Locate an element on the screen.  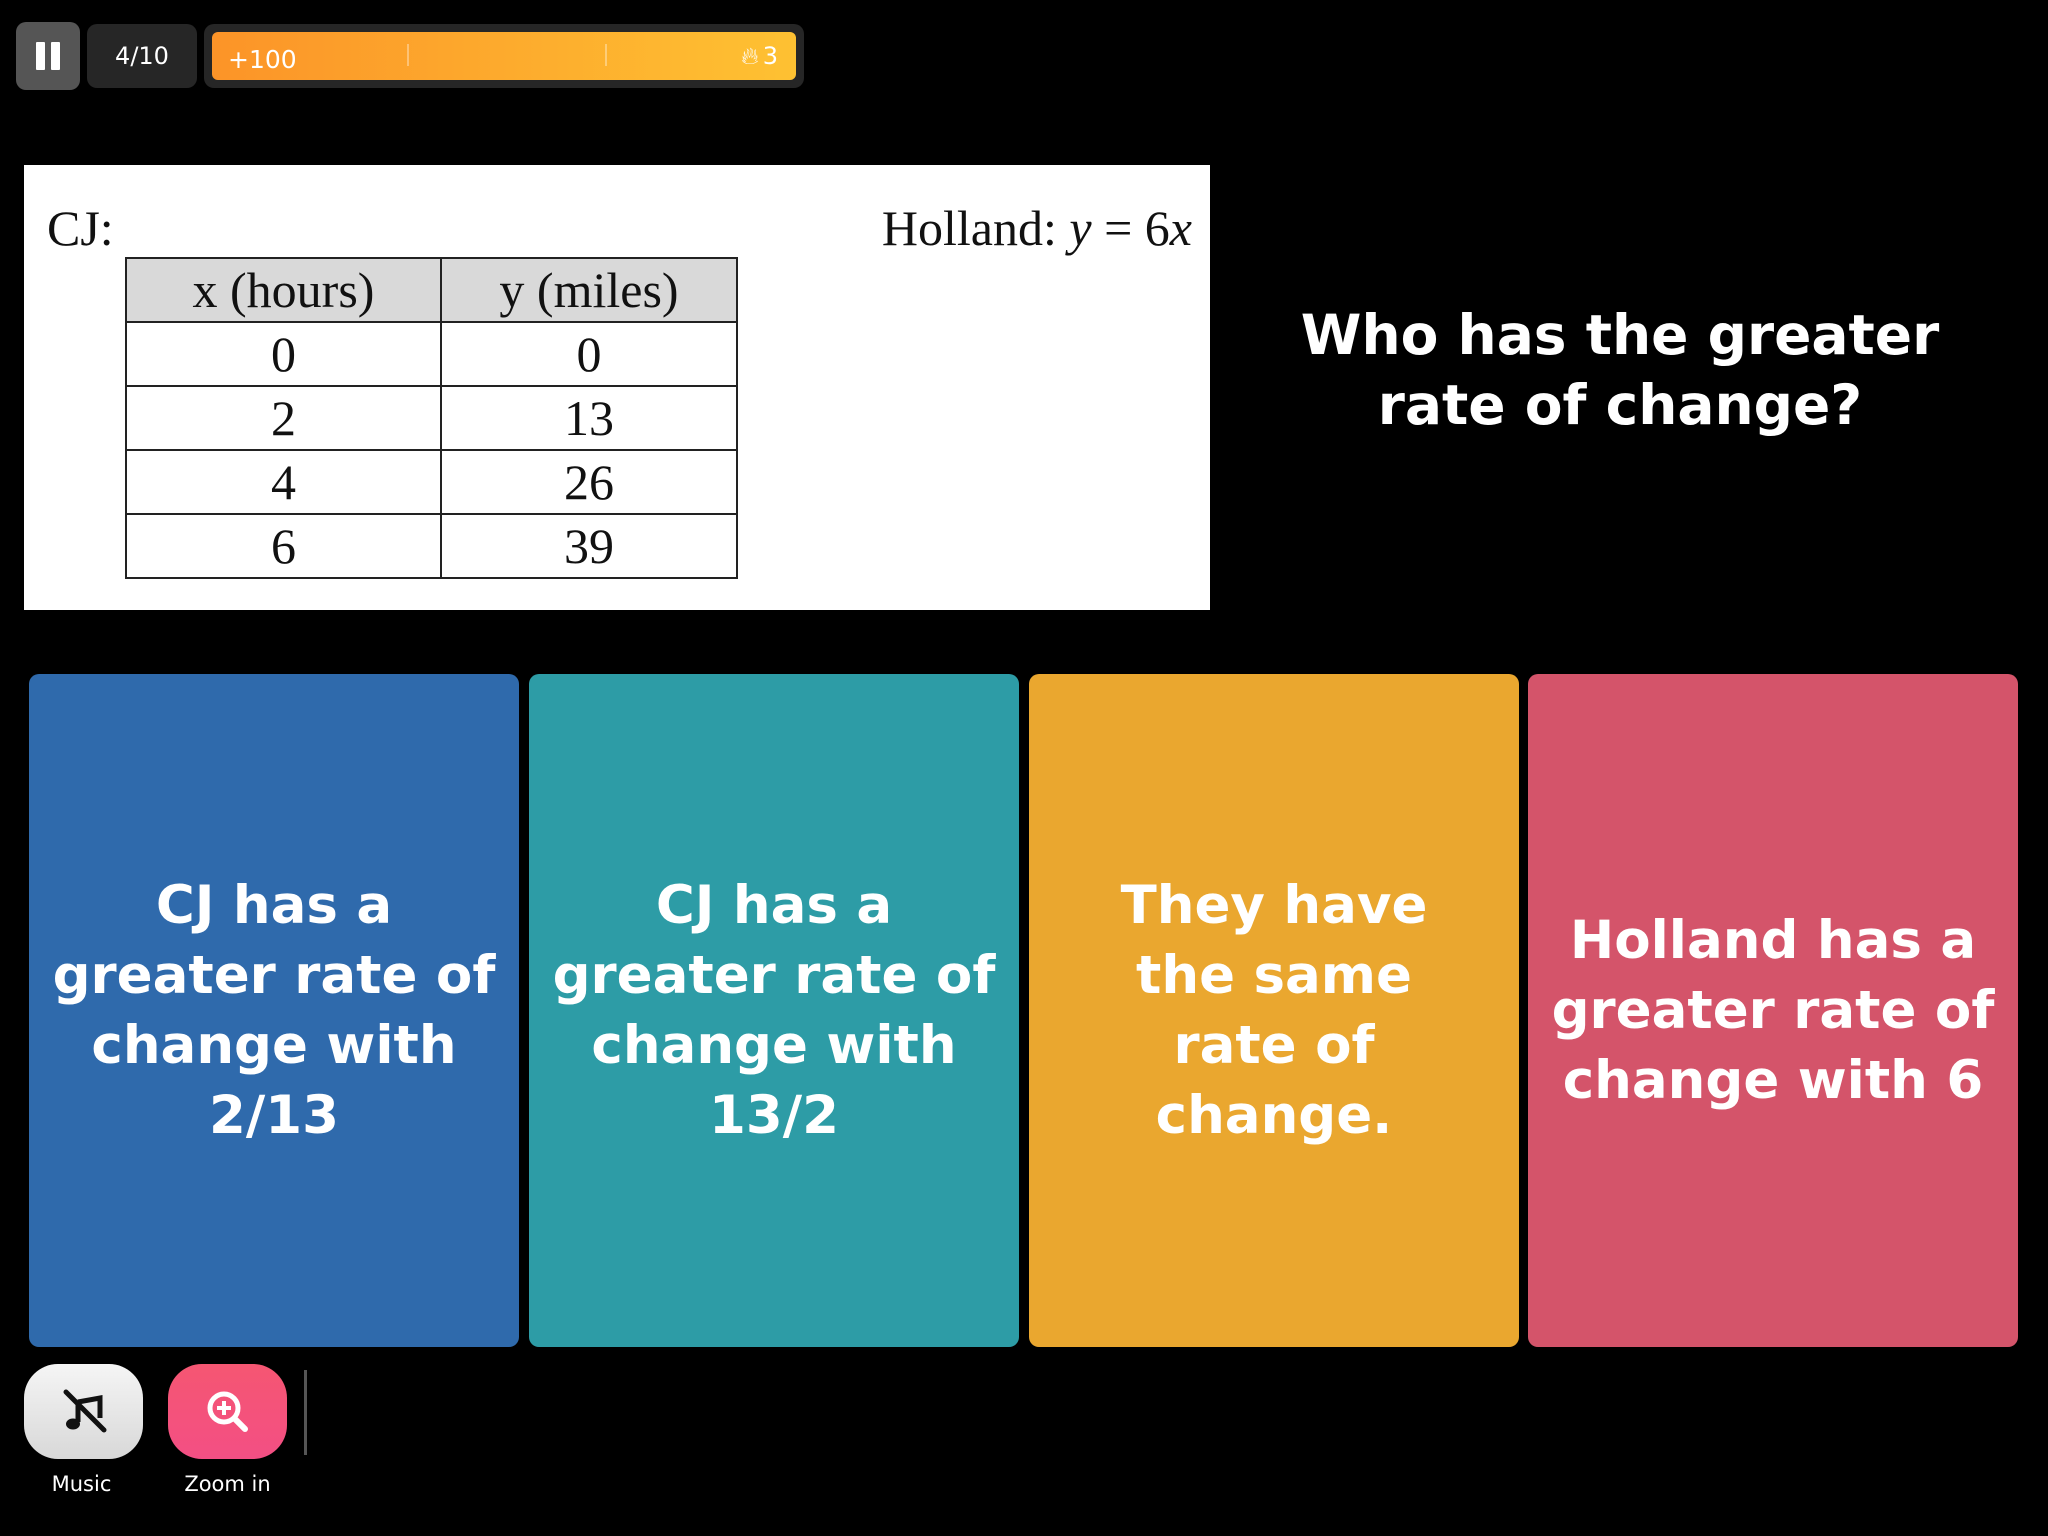
points-label: +100 is located at coordinates (262, 59).